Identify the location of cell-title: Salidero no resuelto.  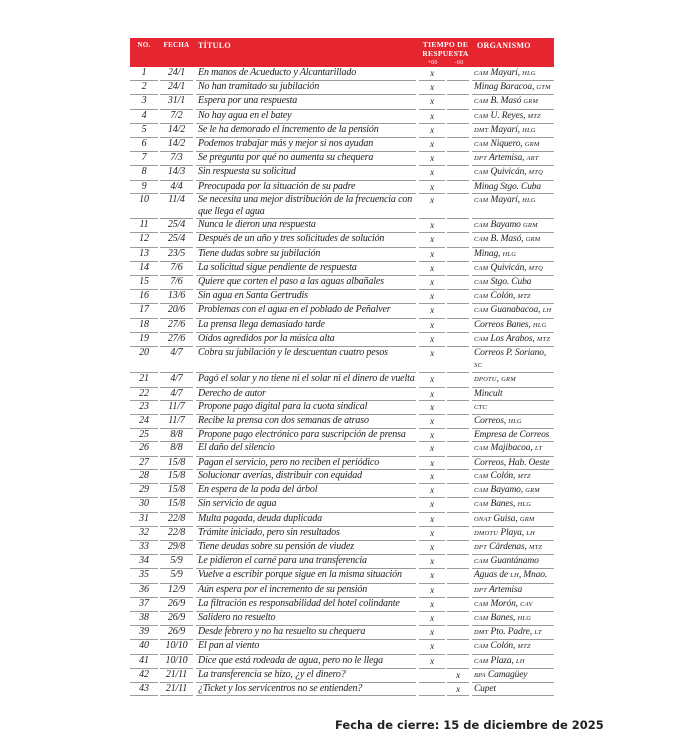
(306, 619).